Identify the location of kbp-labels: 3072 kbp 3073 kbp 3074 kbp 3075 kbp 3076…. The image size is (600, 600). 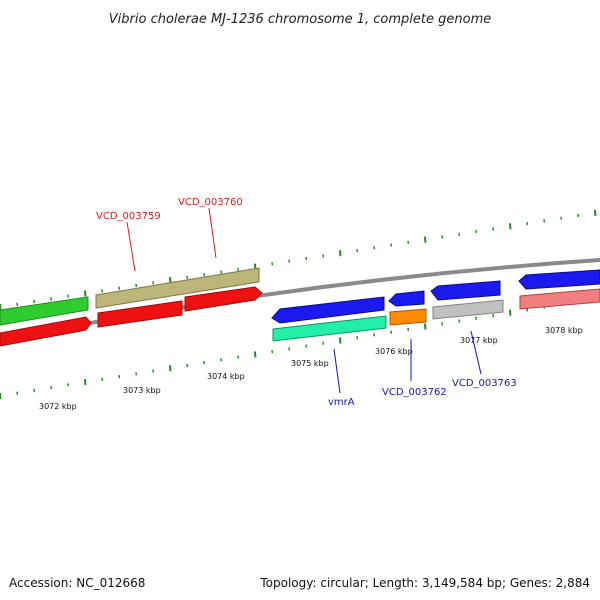
(311, 368).